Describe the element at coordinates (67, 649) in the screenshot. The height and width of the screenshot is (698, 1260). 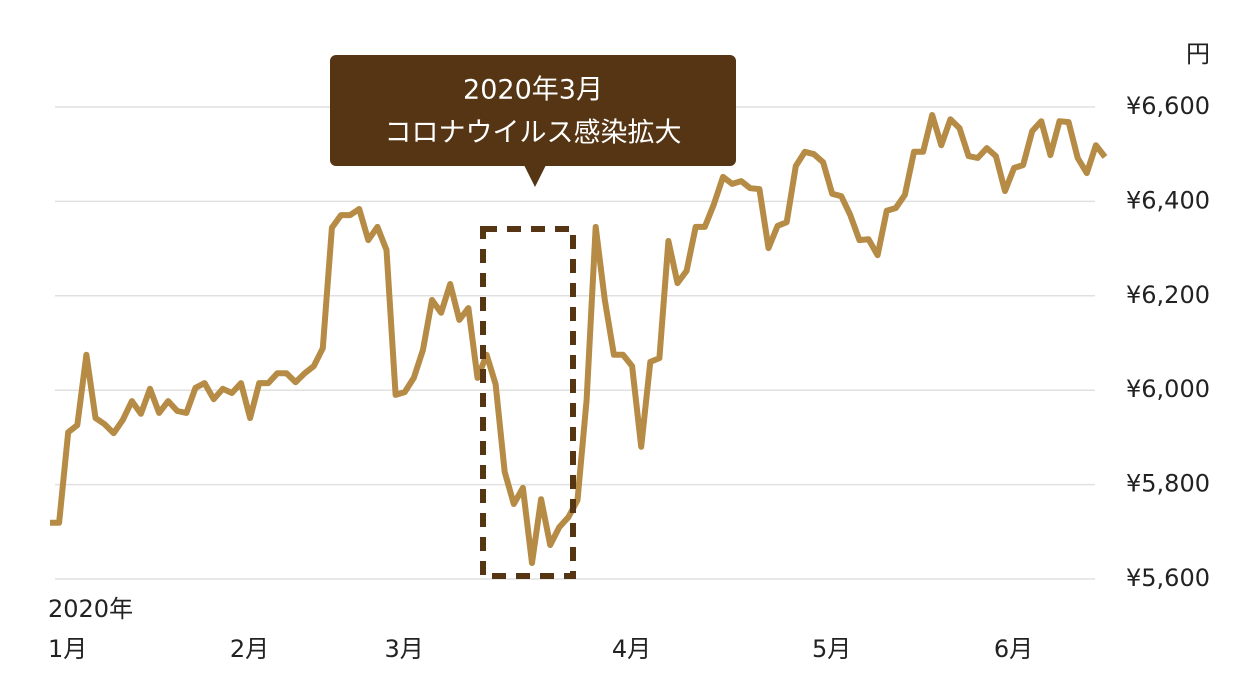
I see `x-tick-label: 1月` at that location.